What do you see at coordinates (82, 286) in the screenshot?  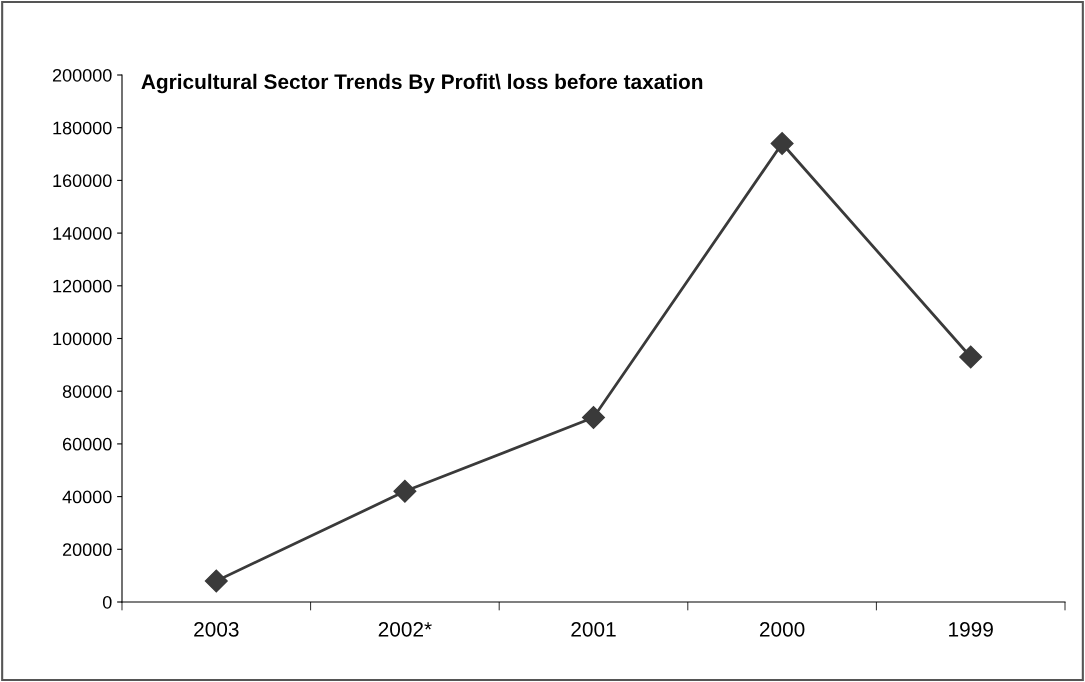 I see `y-tick-label: 120000` at bounding box center [82, 286].